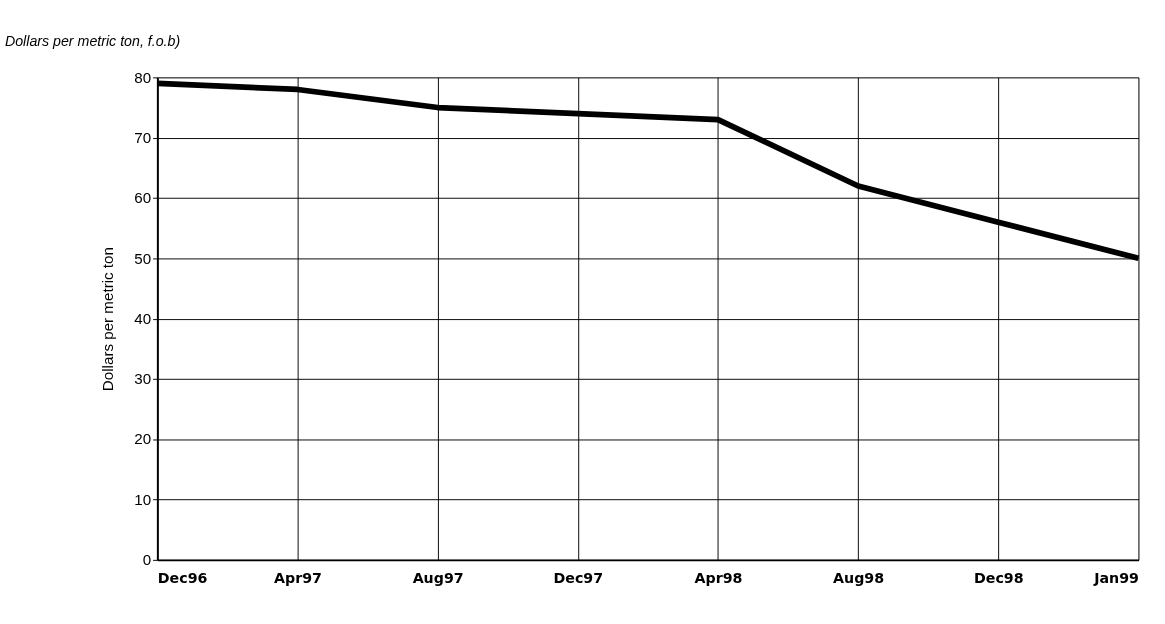 Image resolution: width=1165 pixels, height=624 pixels. I want to click on chart-title: Dollars per metric ton, f.o.b), so click(92, 41).